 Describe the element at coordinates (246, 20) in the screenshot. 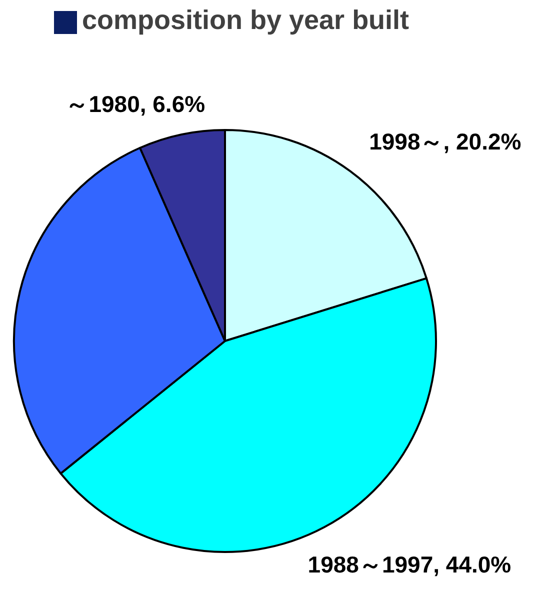

I see `chart-title: composition by year built` at that location.